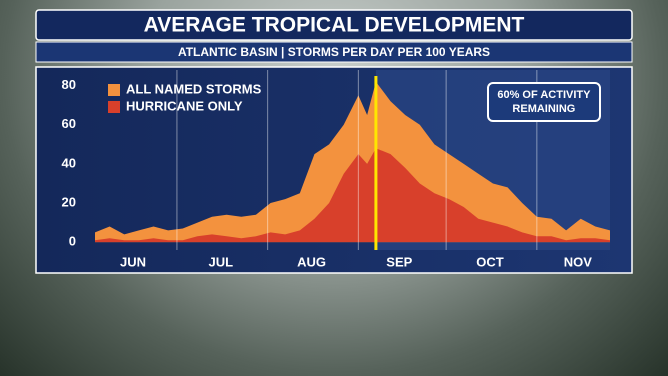 The width and height of the screenshot is (668, 376). I want to click on x-tick-label: AUG, so click(311, 261).